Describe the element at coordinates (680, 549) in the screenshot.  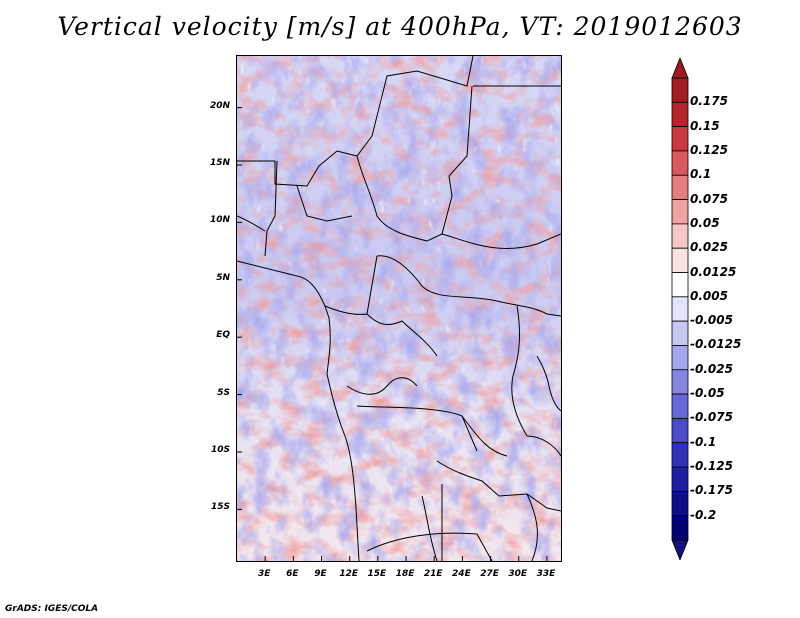
I see `colorbar-bottom-arrow` at that location.